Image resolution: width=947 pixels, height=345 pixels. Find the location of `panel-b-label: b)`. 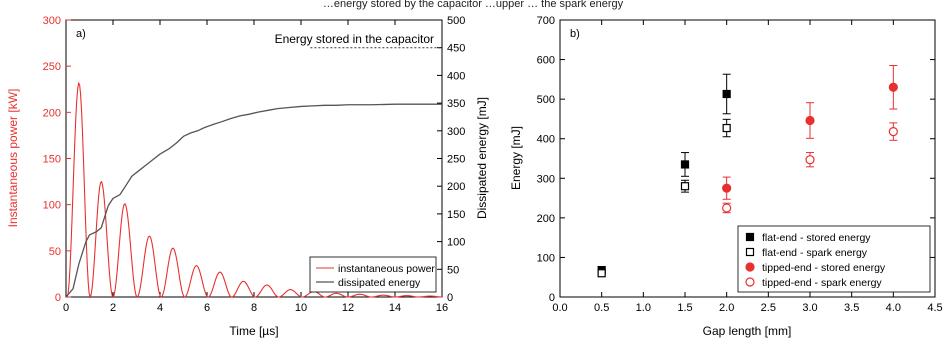

panel-b-label: b) is located at coordinates (575, 34).